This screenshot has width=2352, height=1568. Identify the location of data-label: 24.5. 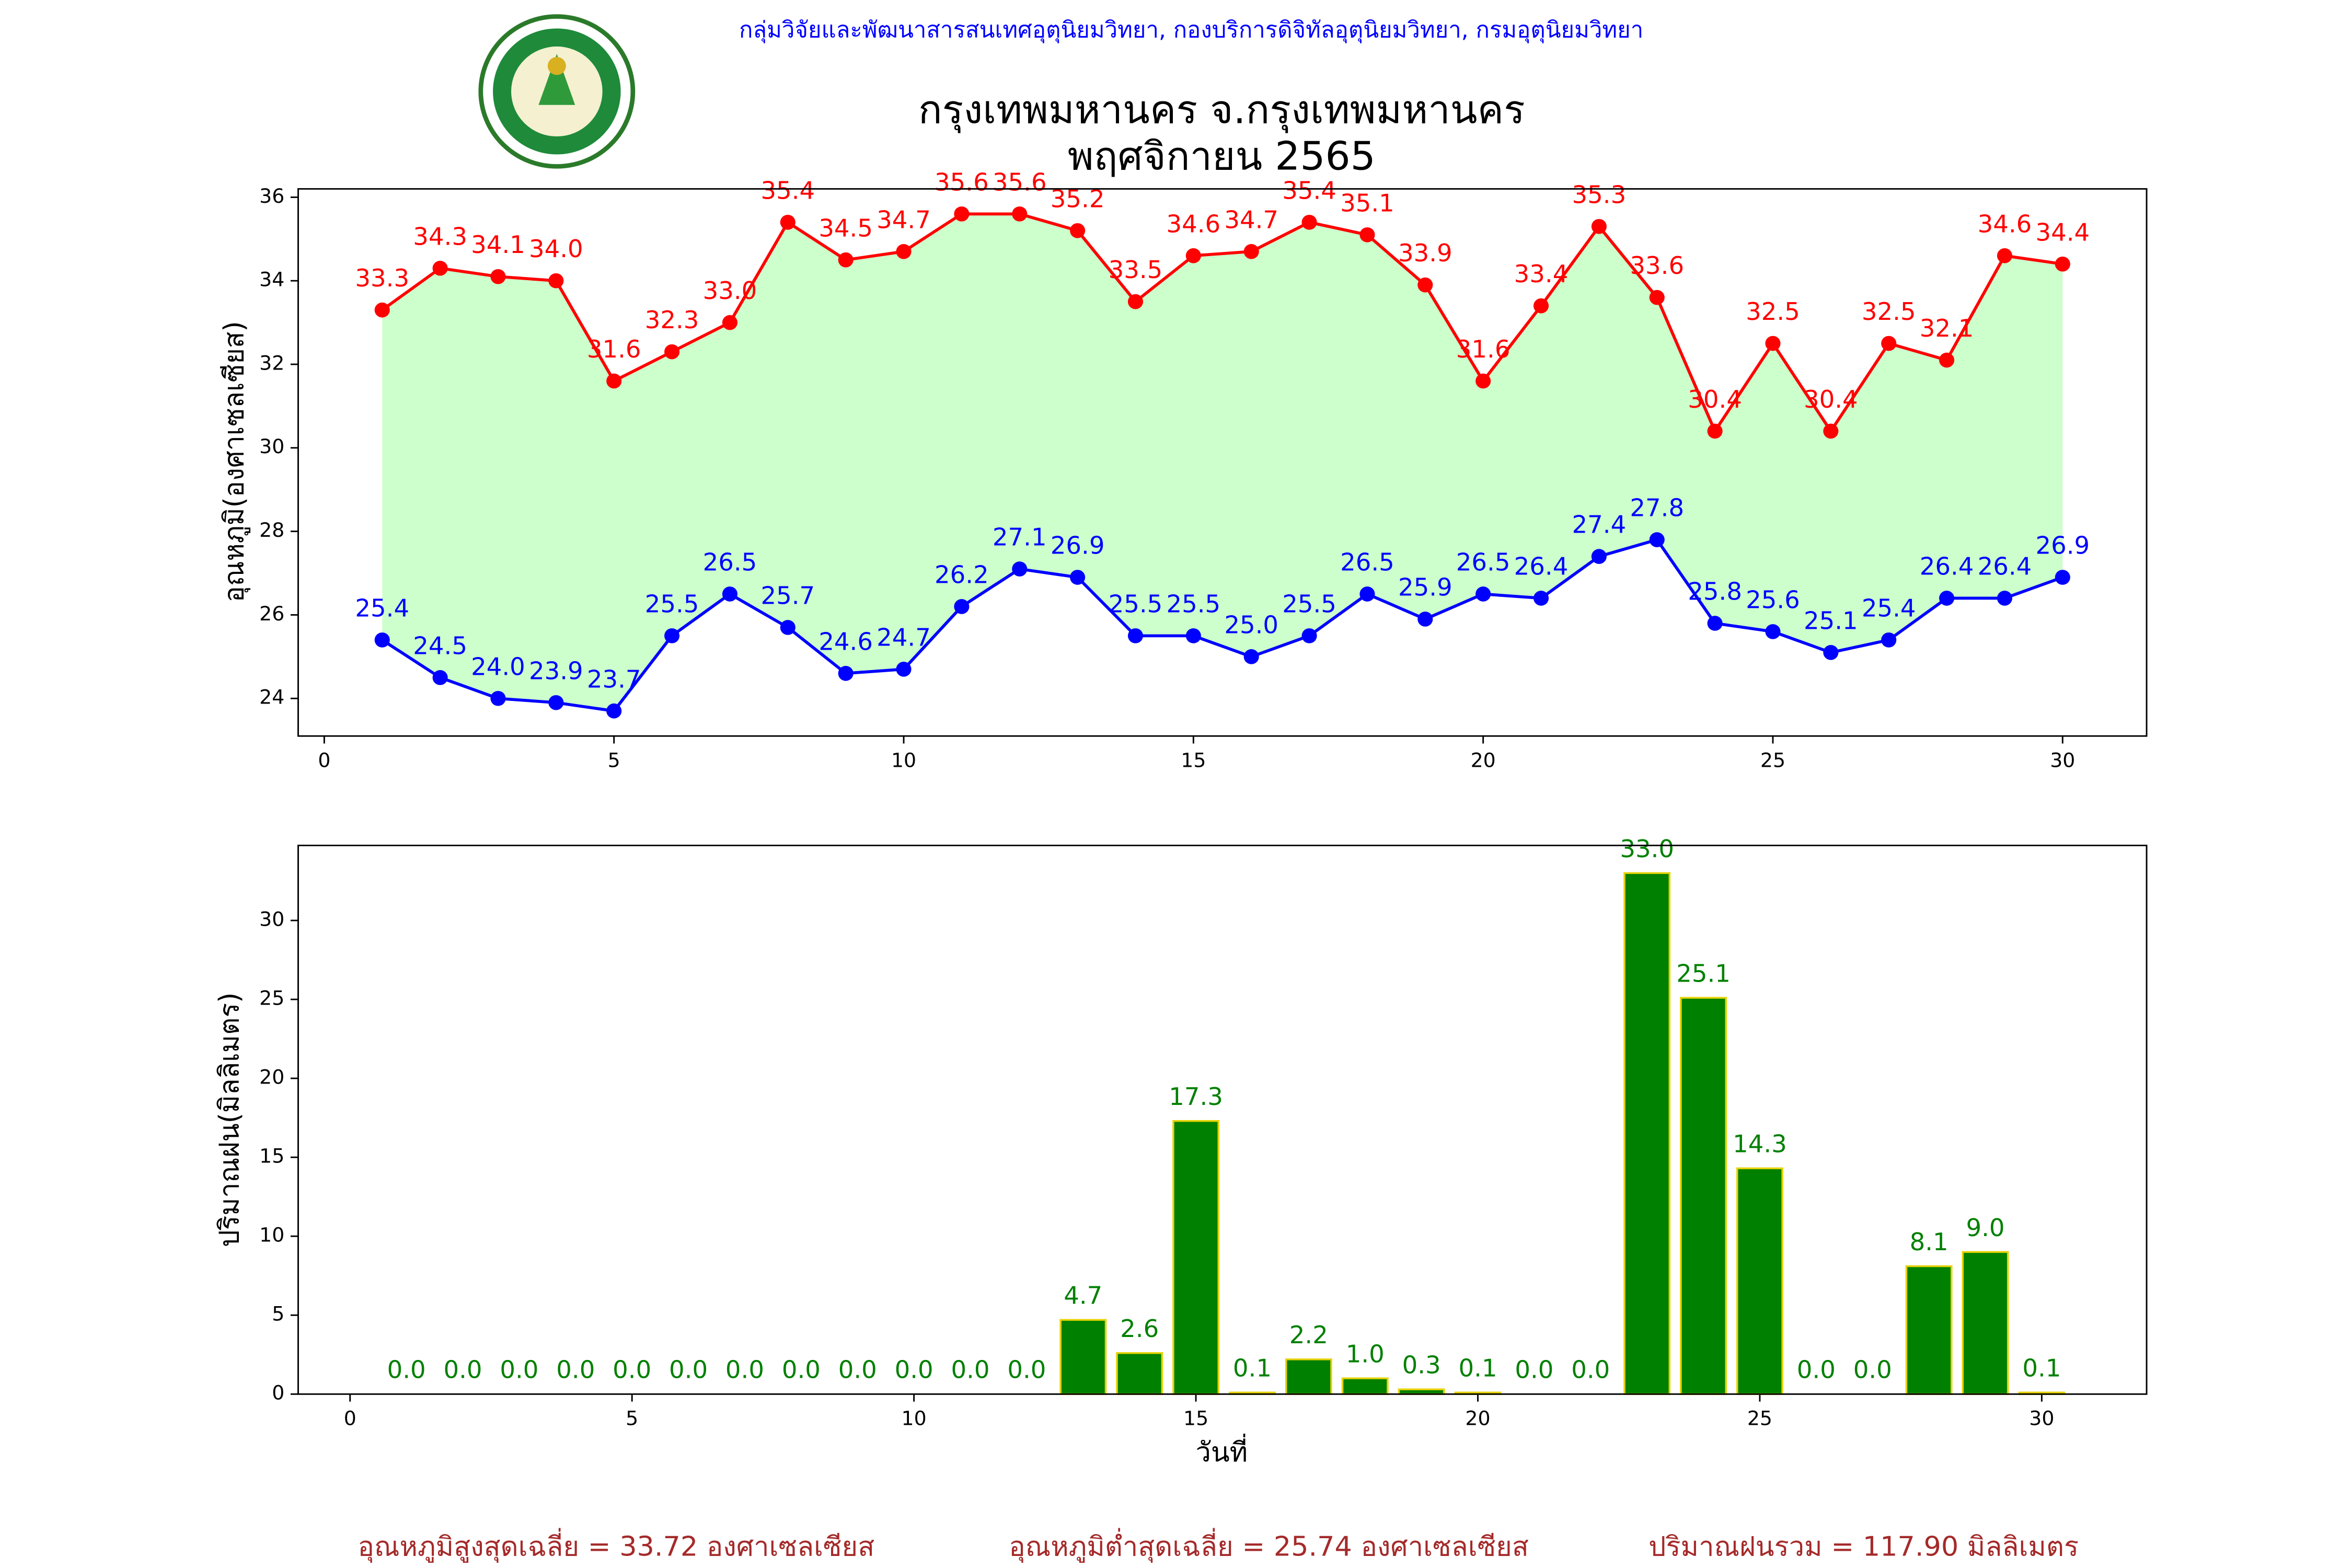
(440, 646).